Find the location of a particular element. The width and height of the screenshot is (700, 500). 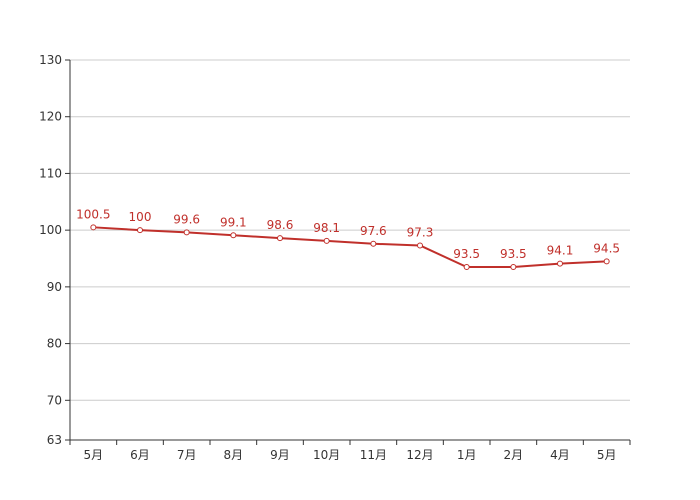

y-tick-label: 80 is located at coordinates (54, 344).